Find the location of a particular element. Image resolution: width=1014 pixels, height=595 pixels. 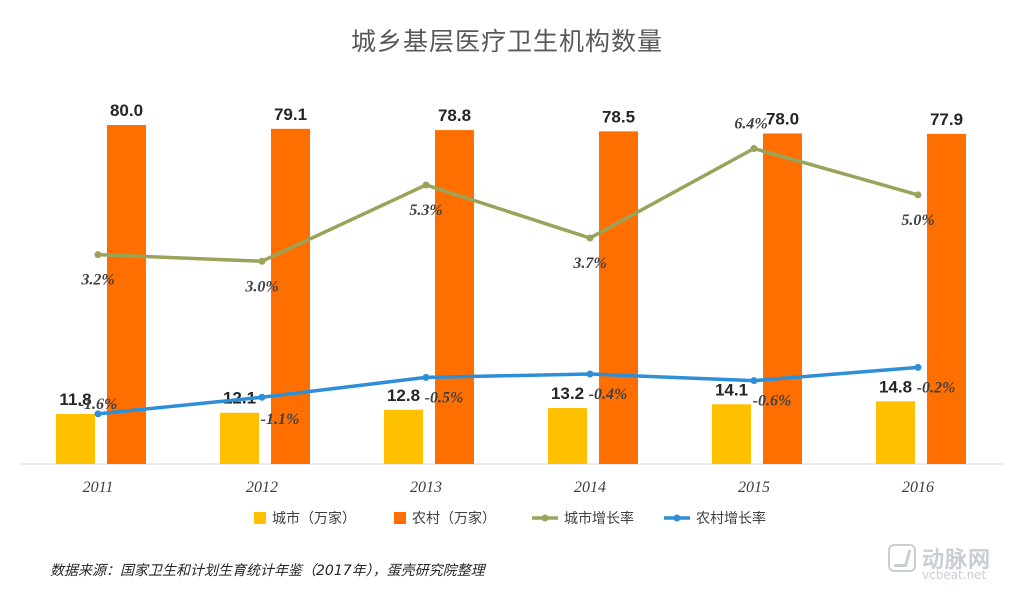

rate-label: -0.5% is located at coordinates (444, 397).